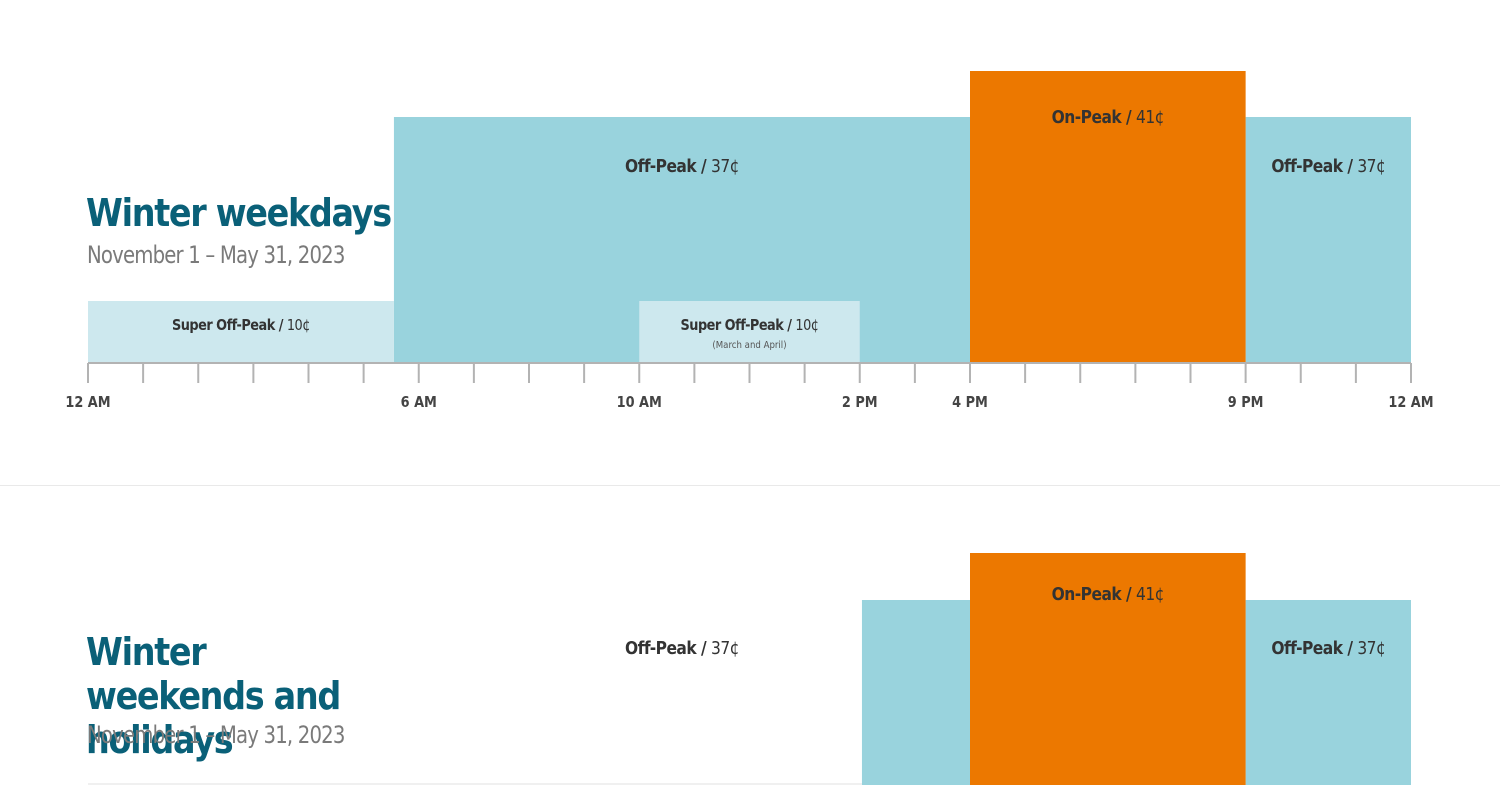  I want to click on period-4-off-peak-name: Off-Peak /, so click(1314, 165).